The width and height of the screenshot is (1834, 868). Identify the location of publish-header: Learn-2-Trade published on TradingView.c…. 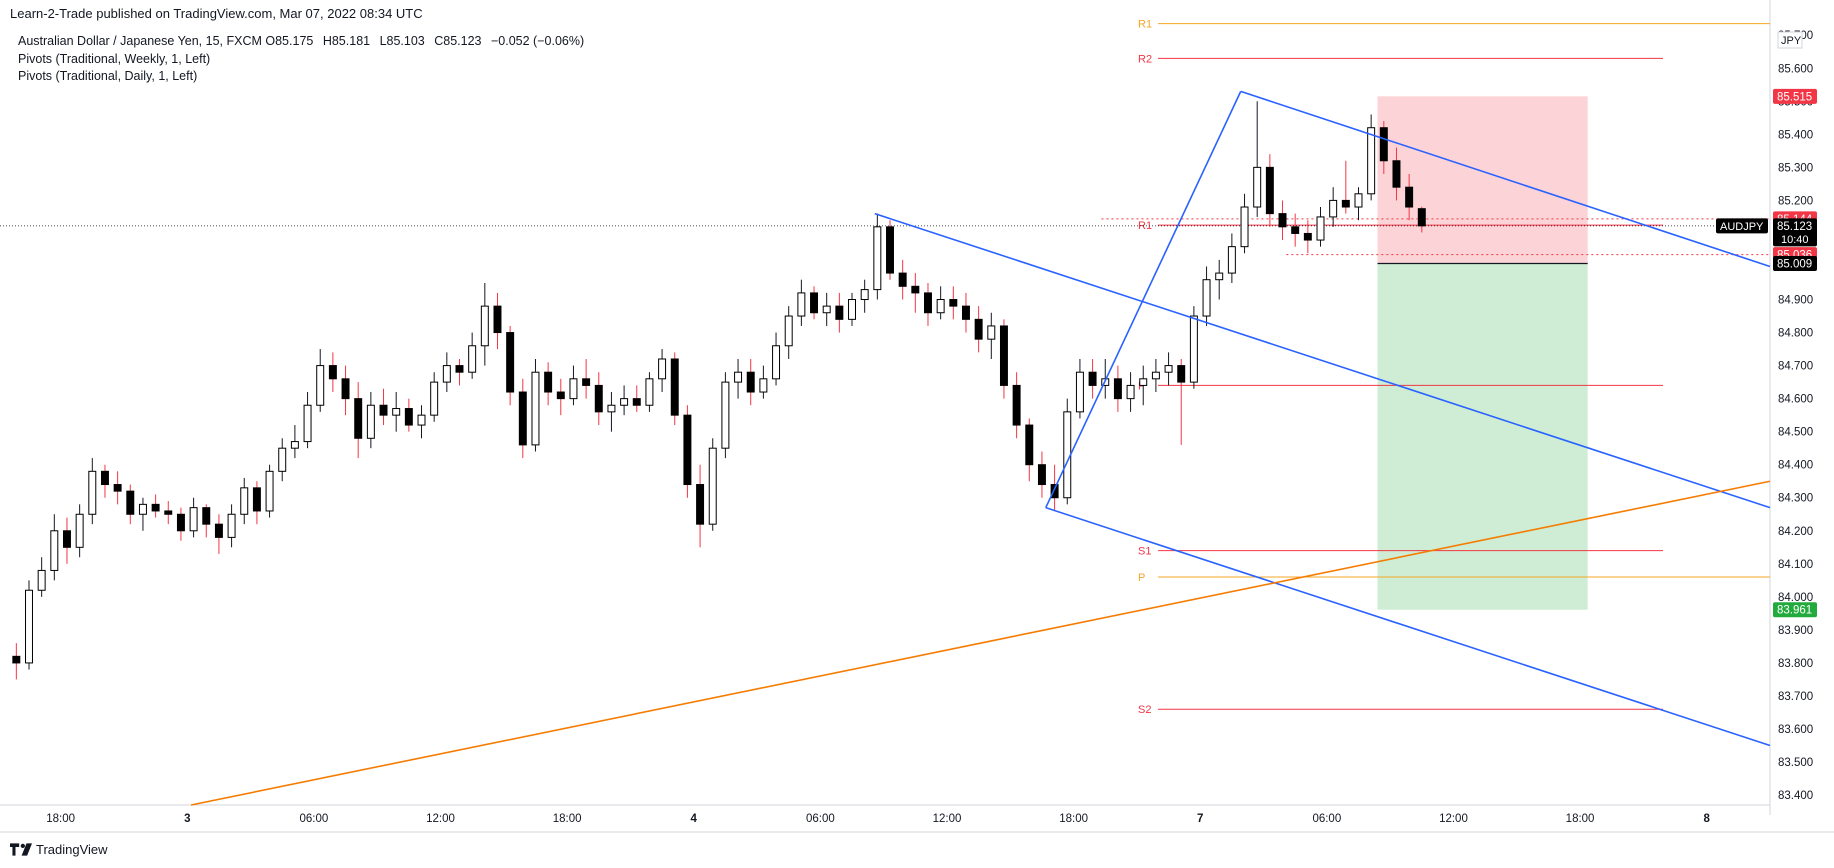
(216, 13).